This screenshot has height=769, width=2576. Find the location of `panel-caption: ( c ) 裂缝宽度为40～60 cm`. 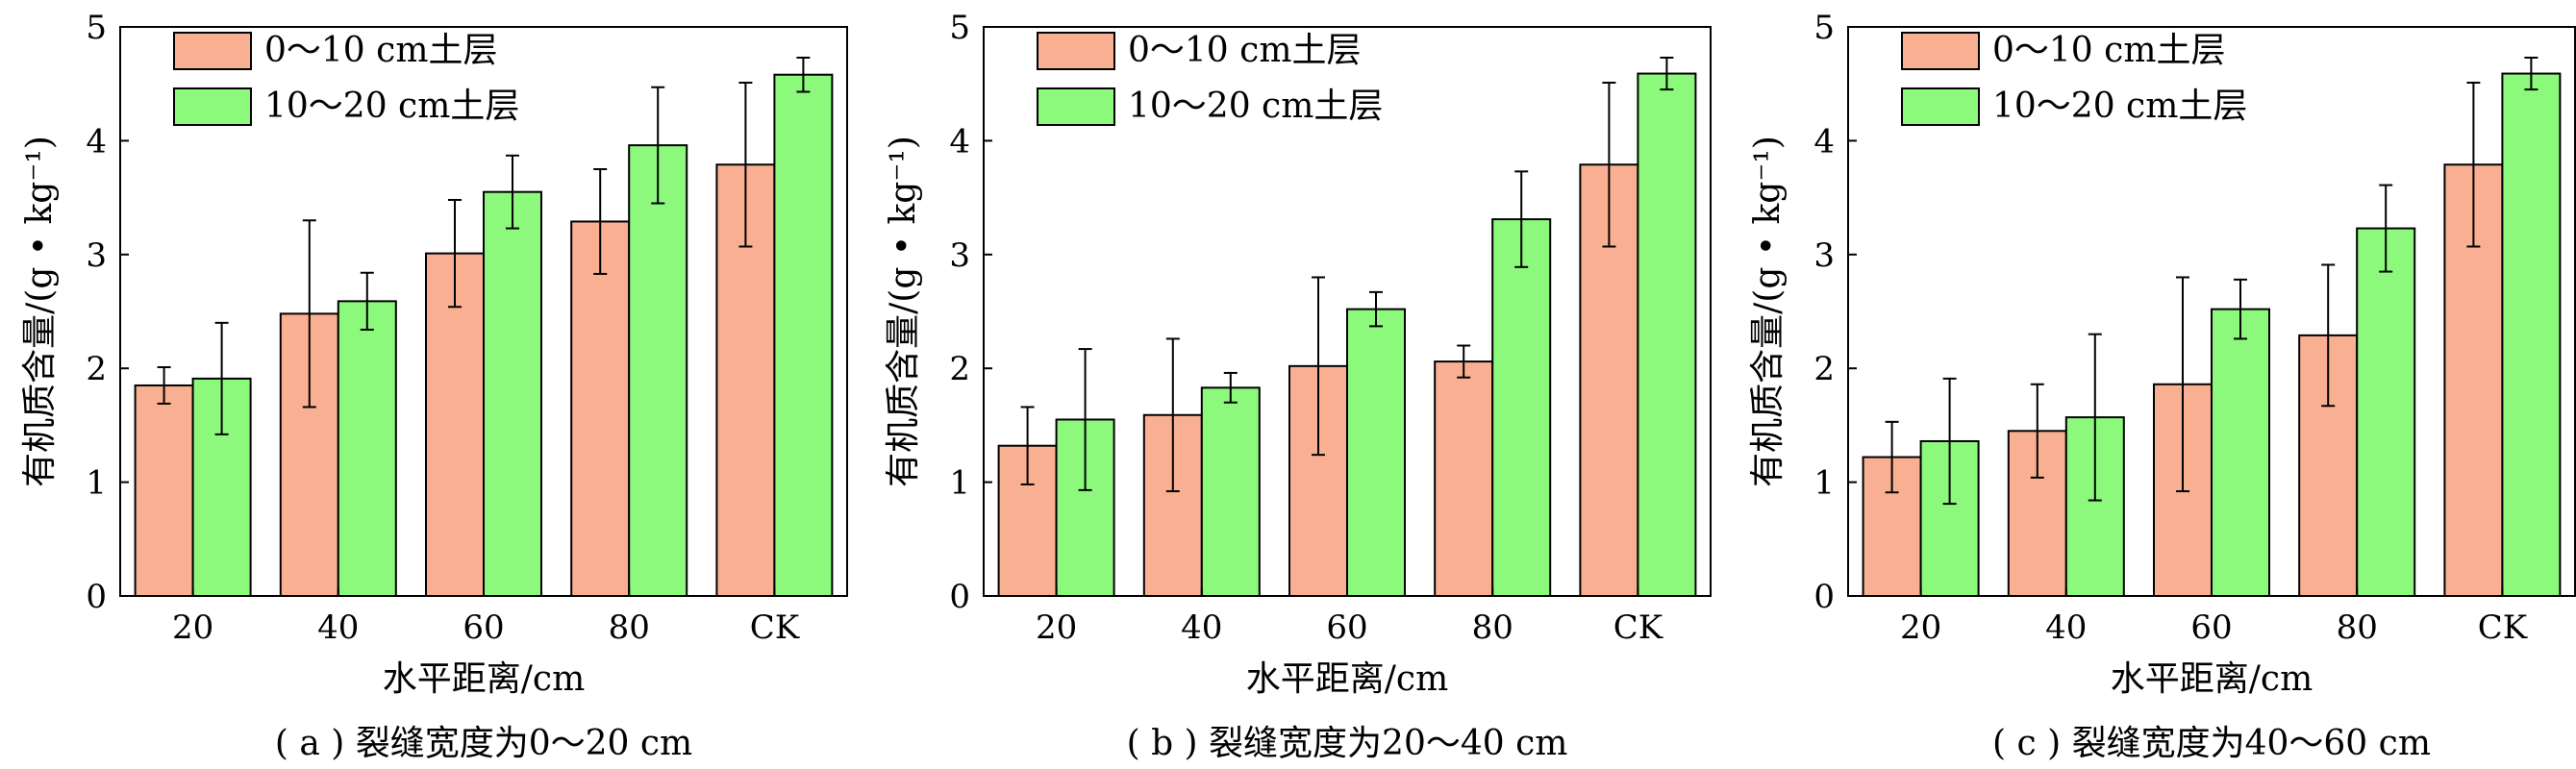

panel-caption: ( c ) 裂缝宽度为40～60 cm is located at coordinates (2211, 744).